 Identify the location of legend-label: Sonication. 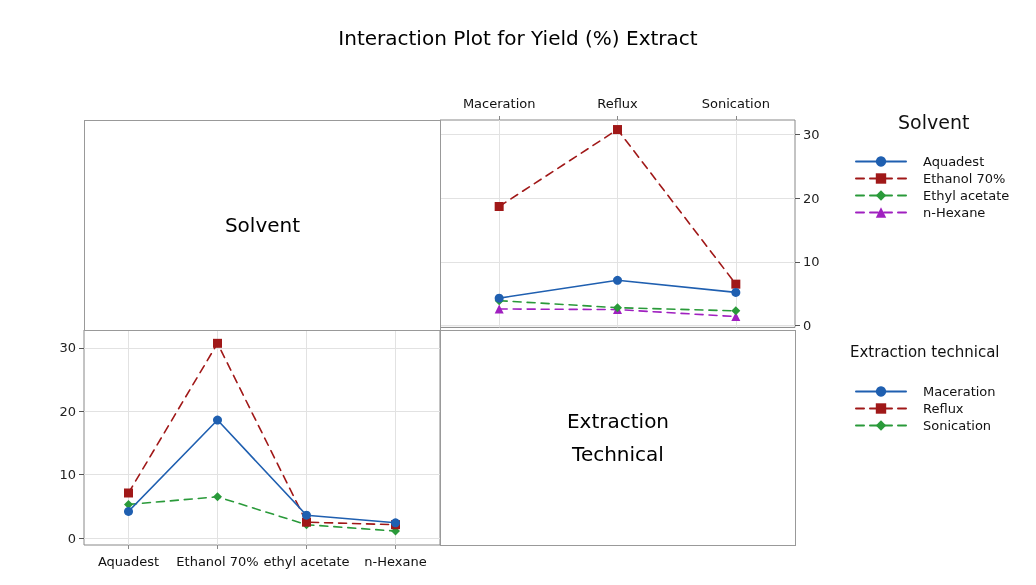
(957, 425).